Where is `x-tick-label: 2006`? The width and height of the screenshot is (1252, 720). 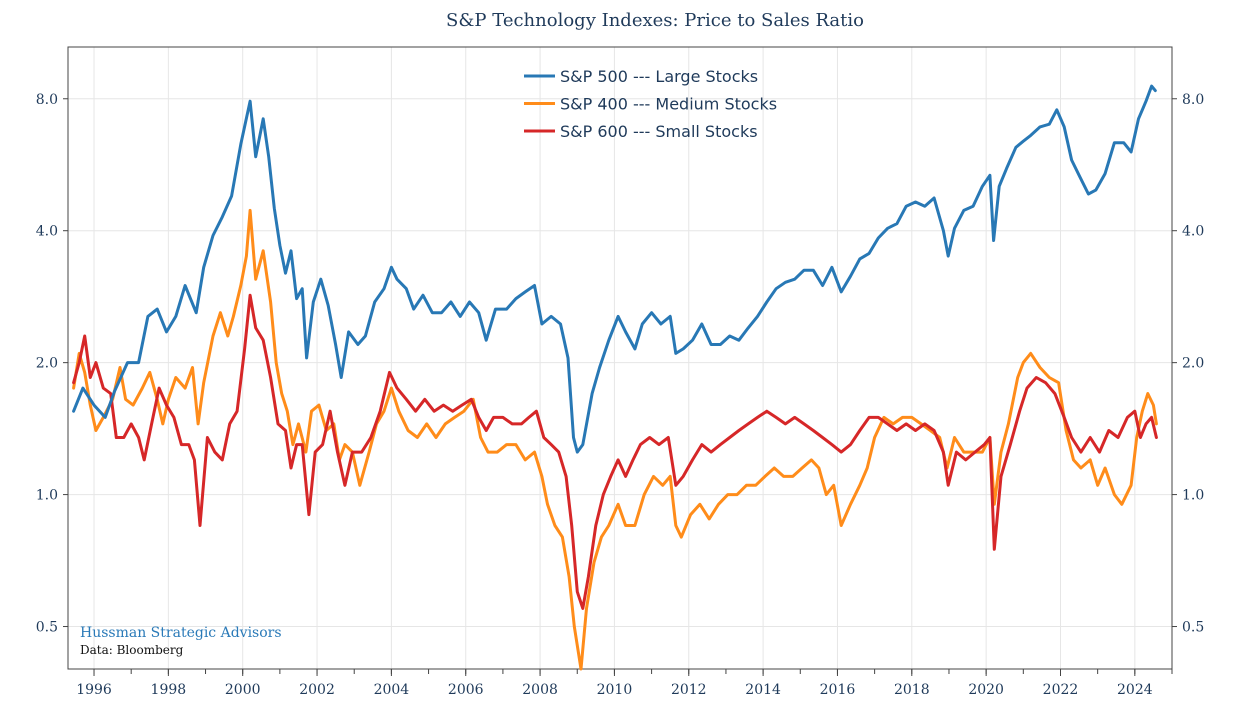
x-tick-label: 2006 is located at coordinates (466, 690).